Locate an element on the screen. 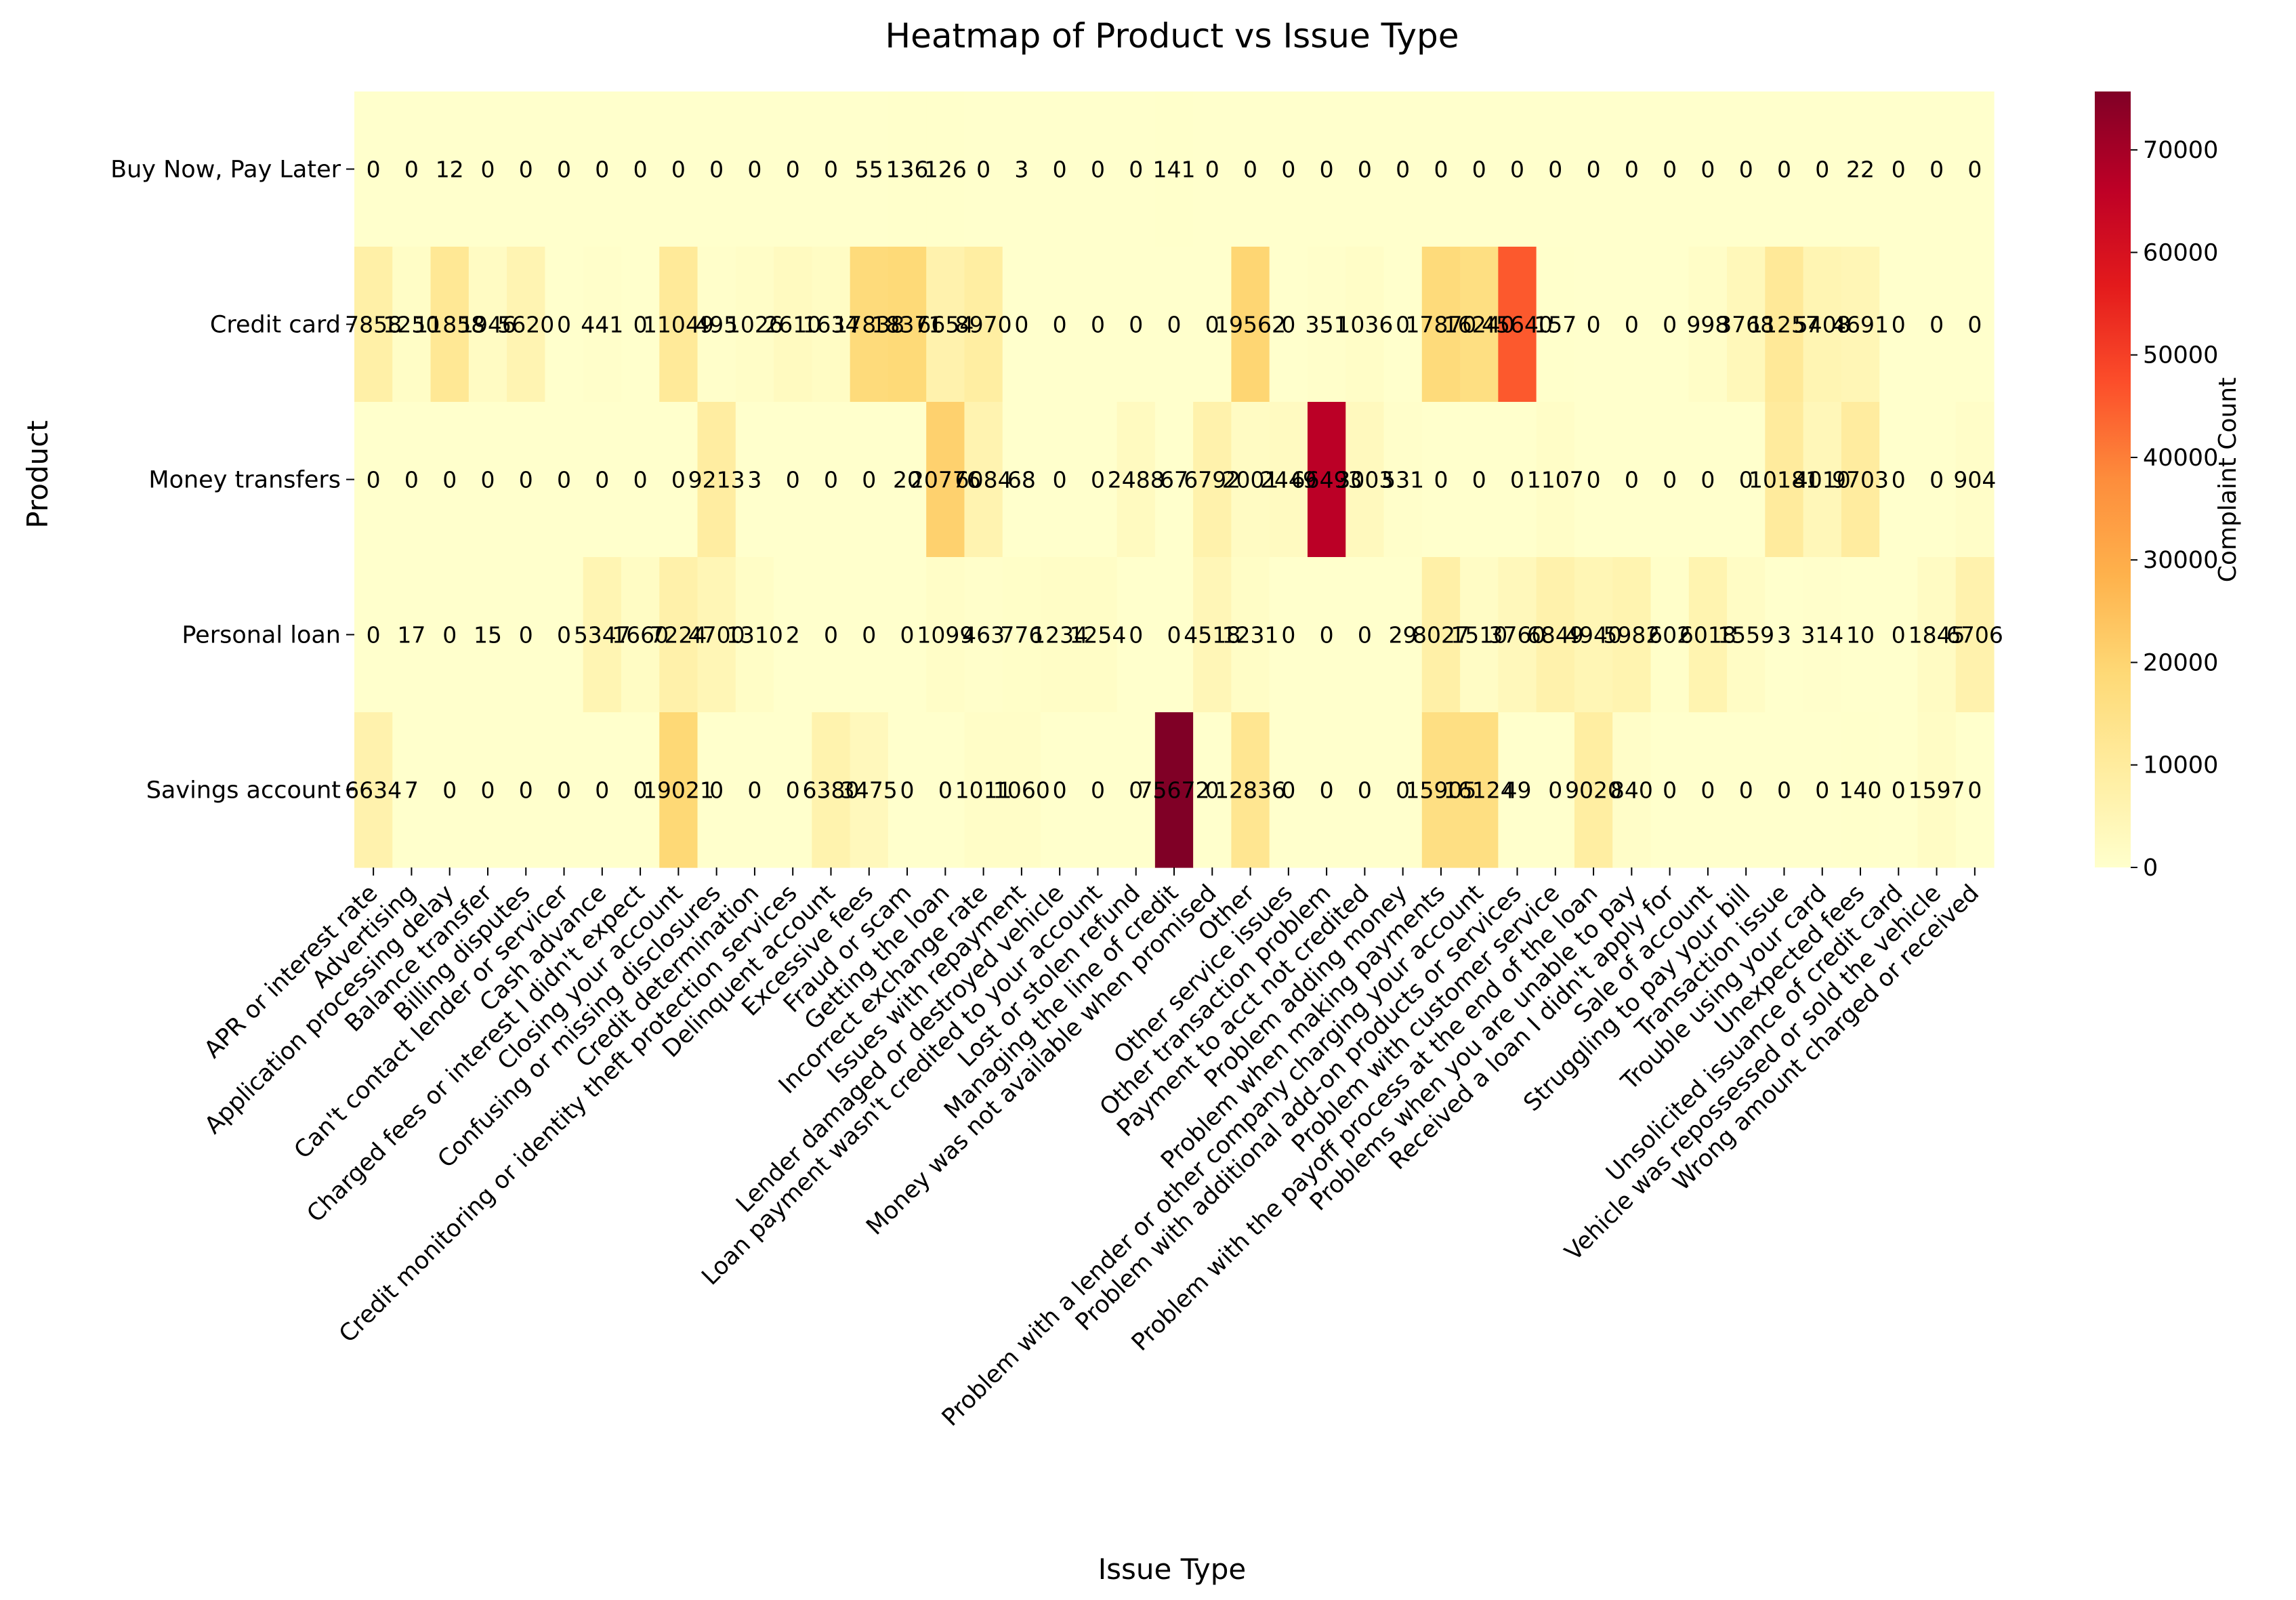 This screenshot has width=2296, height=1600. cell-value-label: 5408 is located at coordinates (1822, 325).